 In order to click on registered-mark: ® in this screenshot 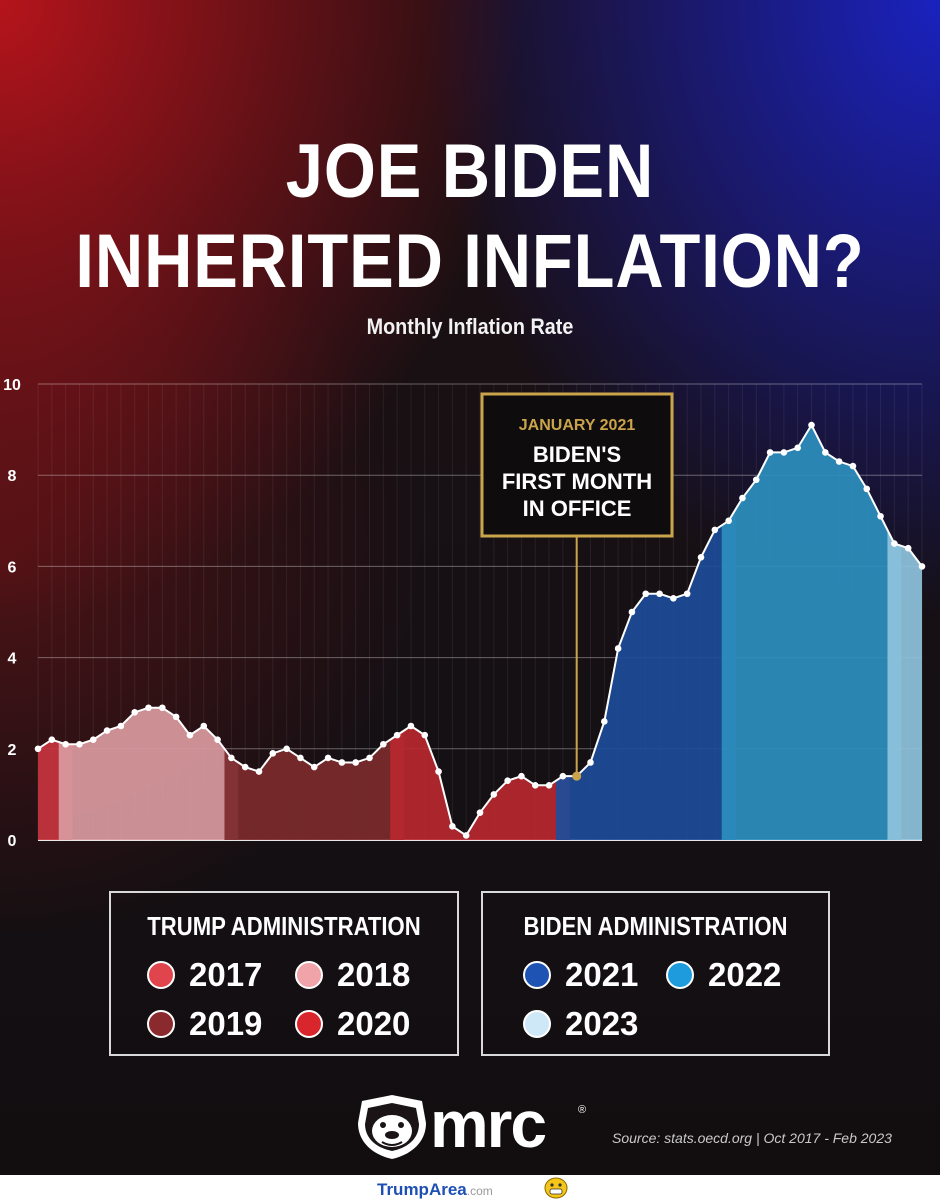, I will do `click(582, 1110)`.